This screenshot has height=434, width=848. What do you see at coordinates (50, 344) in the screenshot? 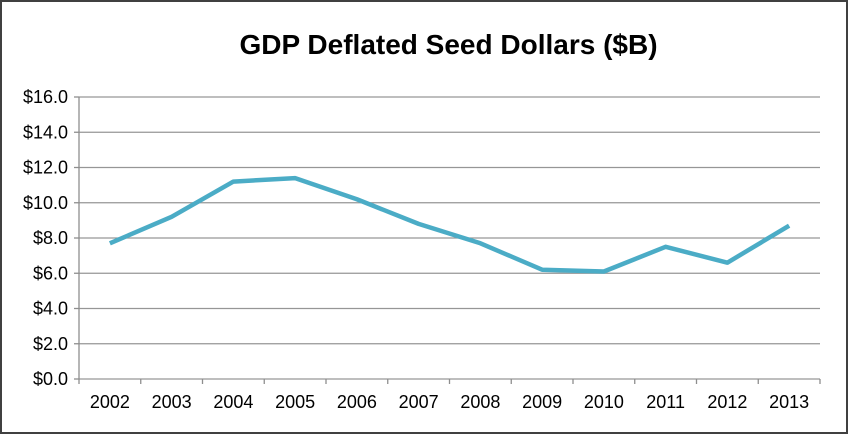
I see `y-axis-tick-label: $2.0` at bounding box center [50, 344].